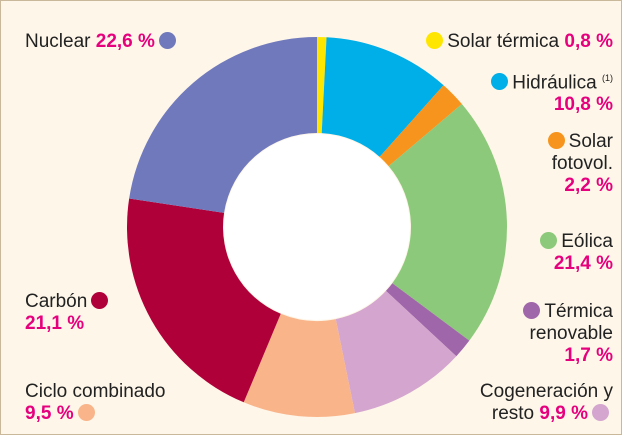  What do you see at coordinates (583, 105) in the screenshot?
I see `value-label: 10,8 %` at bounding box center [583, 105].